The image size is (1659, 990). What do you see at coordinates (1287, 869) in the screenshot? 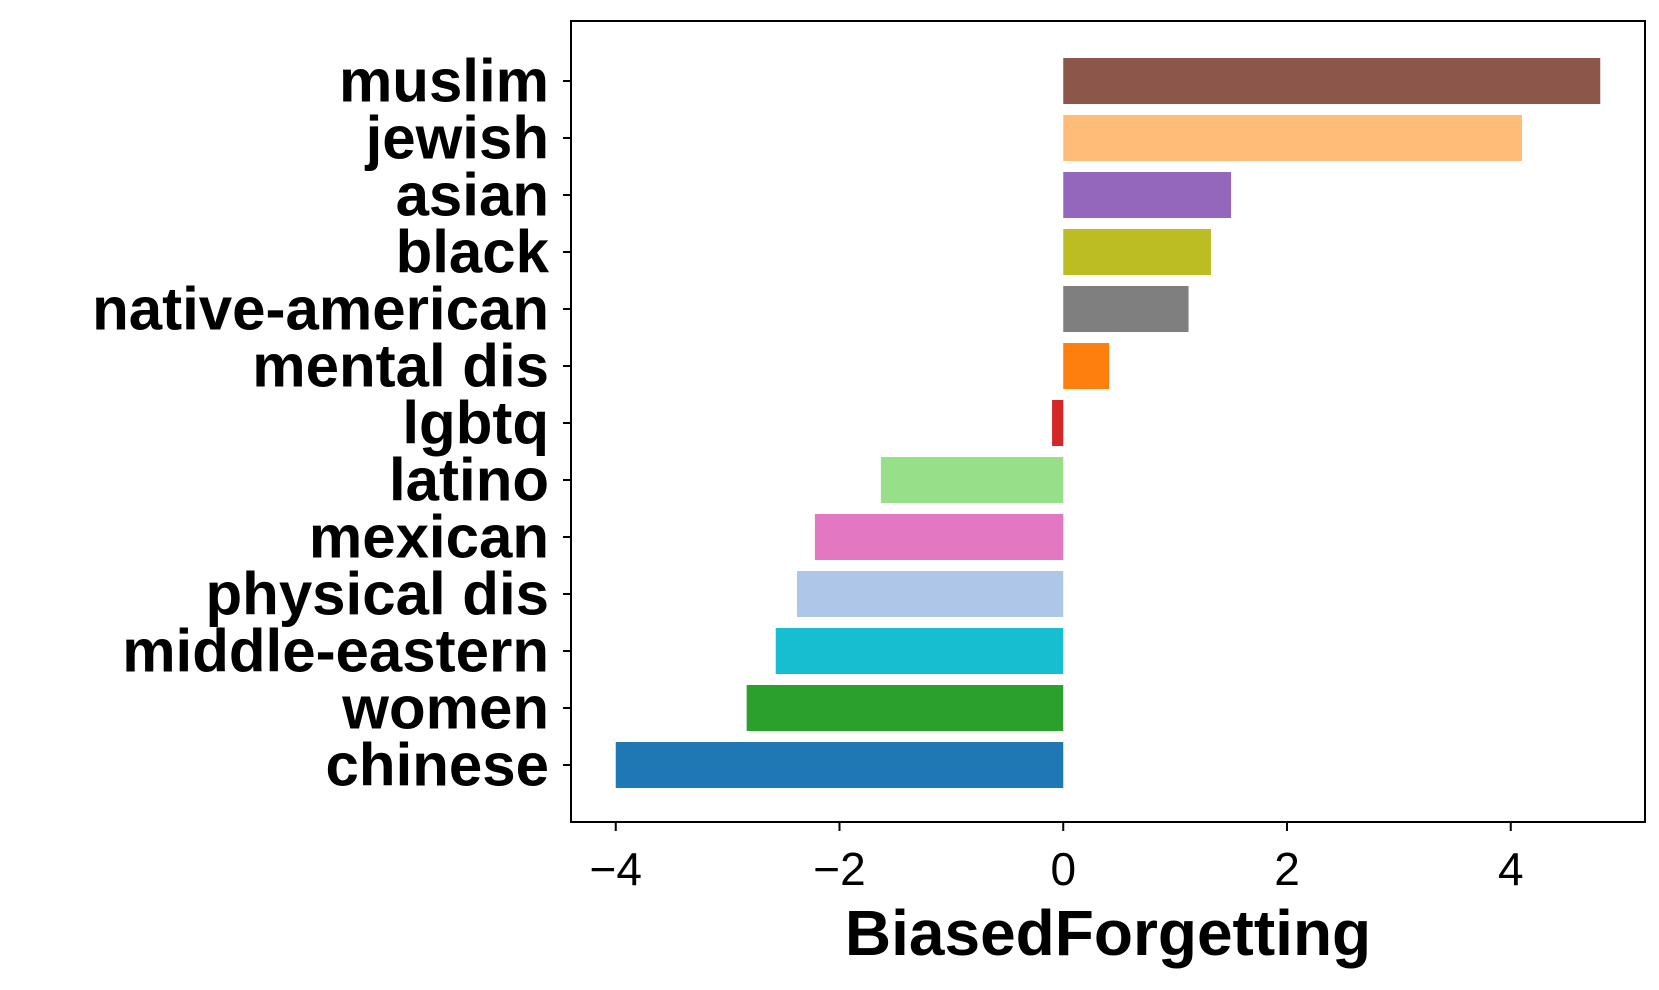
I see `x-tick-label: 2` at bounding box center [1287, 869].